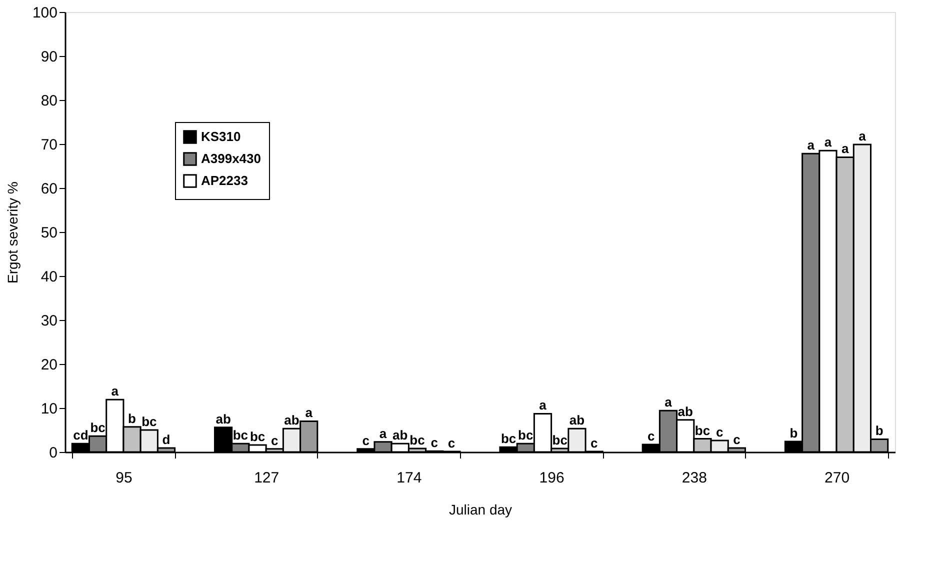 The image size is (927, 565). Describe the element at coordinates (45, 13) in the screenshot. I see `y-tick-label: 100` at that location.